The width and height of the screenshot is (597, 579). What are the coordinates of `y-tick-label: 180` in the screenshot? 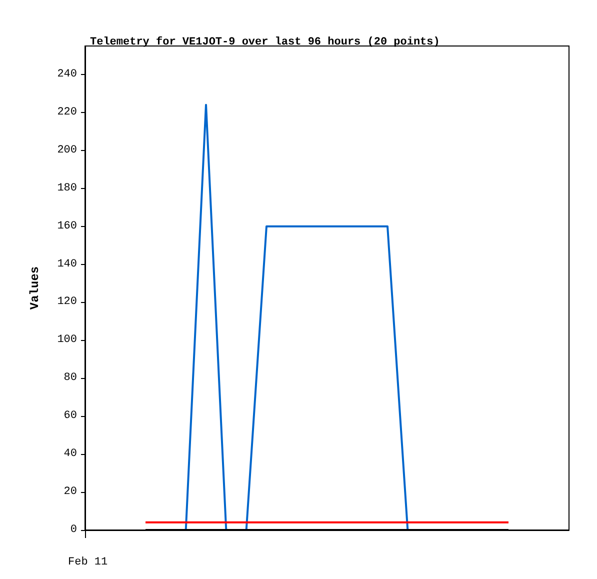 It's located at (67, 188).